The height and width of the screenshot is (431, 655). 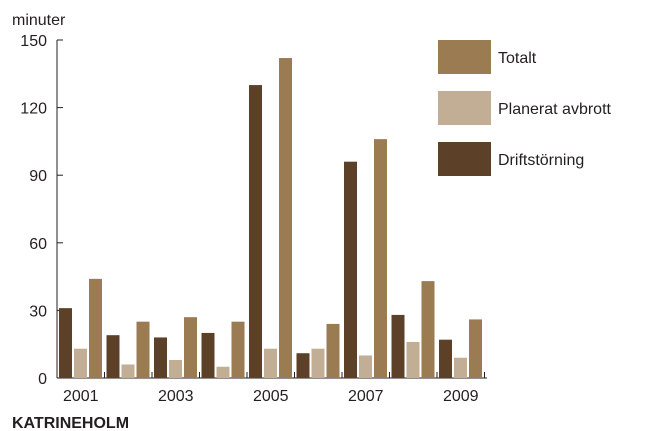 What do you see at coordinates (460, 367) in the screenshot?
I see `bar-planerat-avbrott-2009` at bounding box center [460, 367].